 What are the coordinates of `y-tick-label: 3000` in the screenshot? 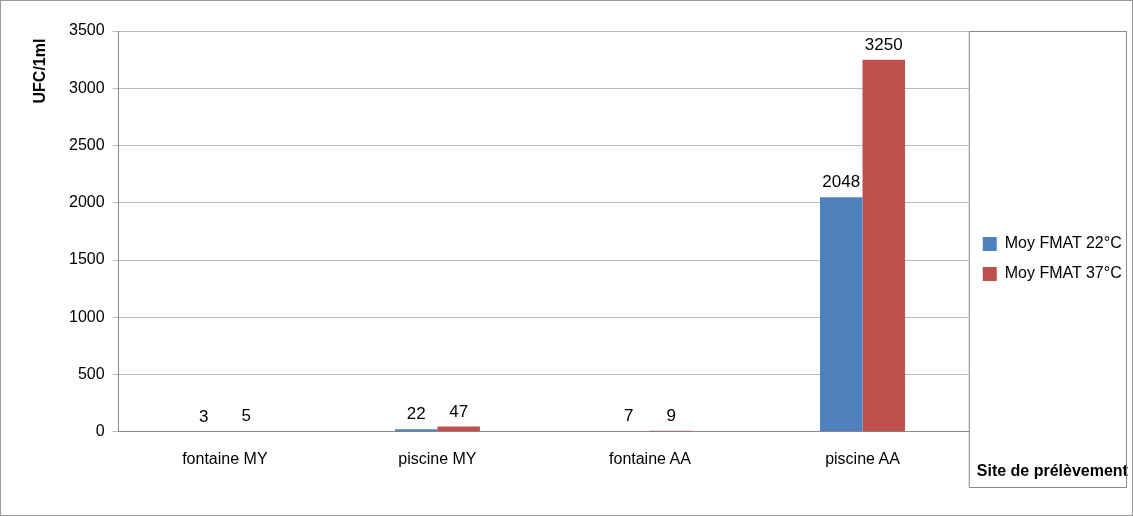 It's located at (87, 87).